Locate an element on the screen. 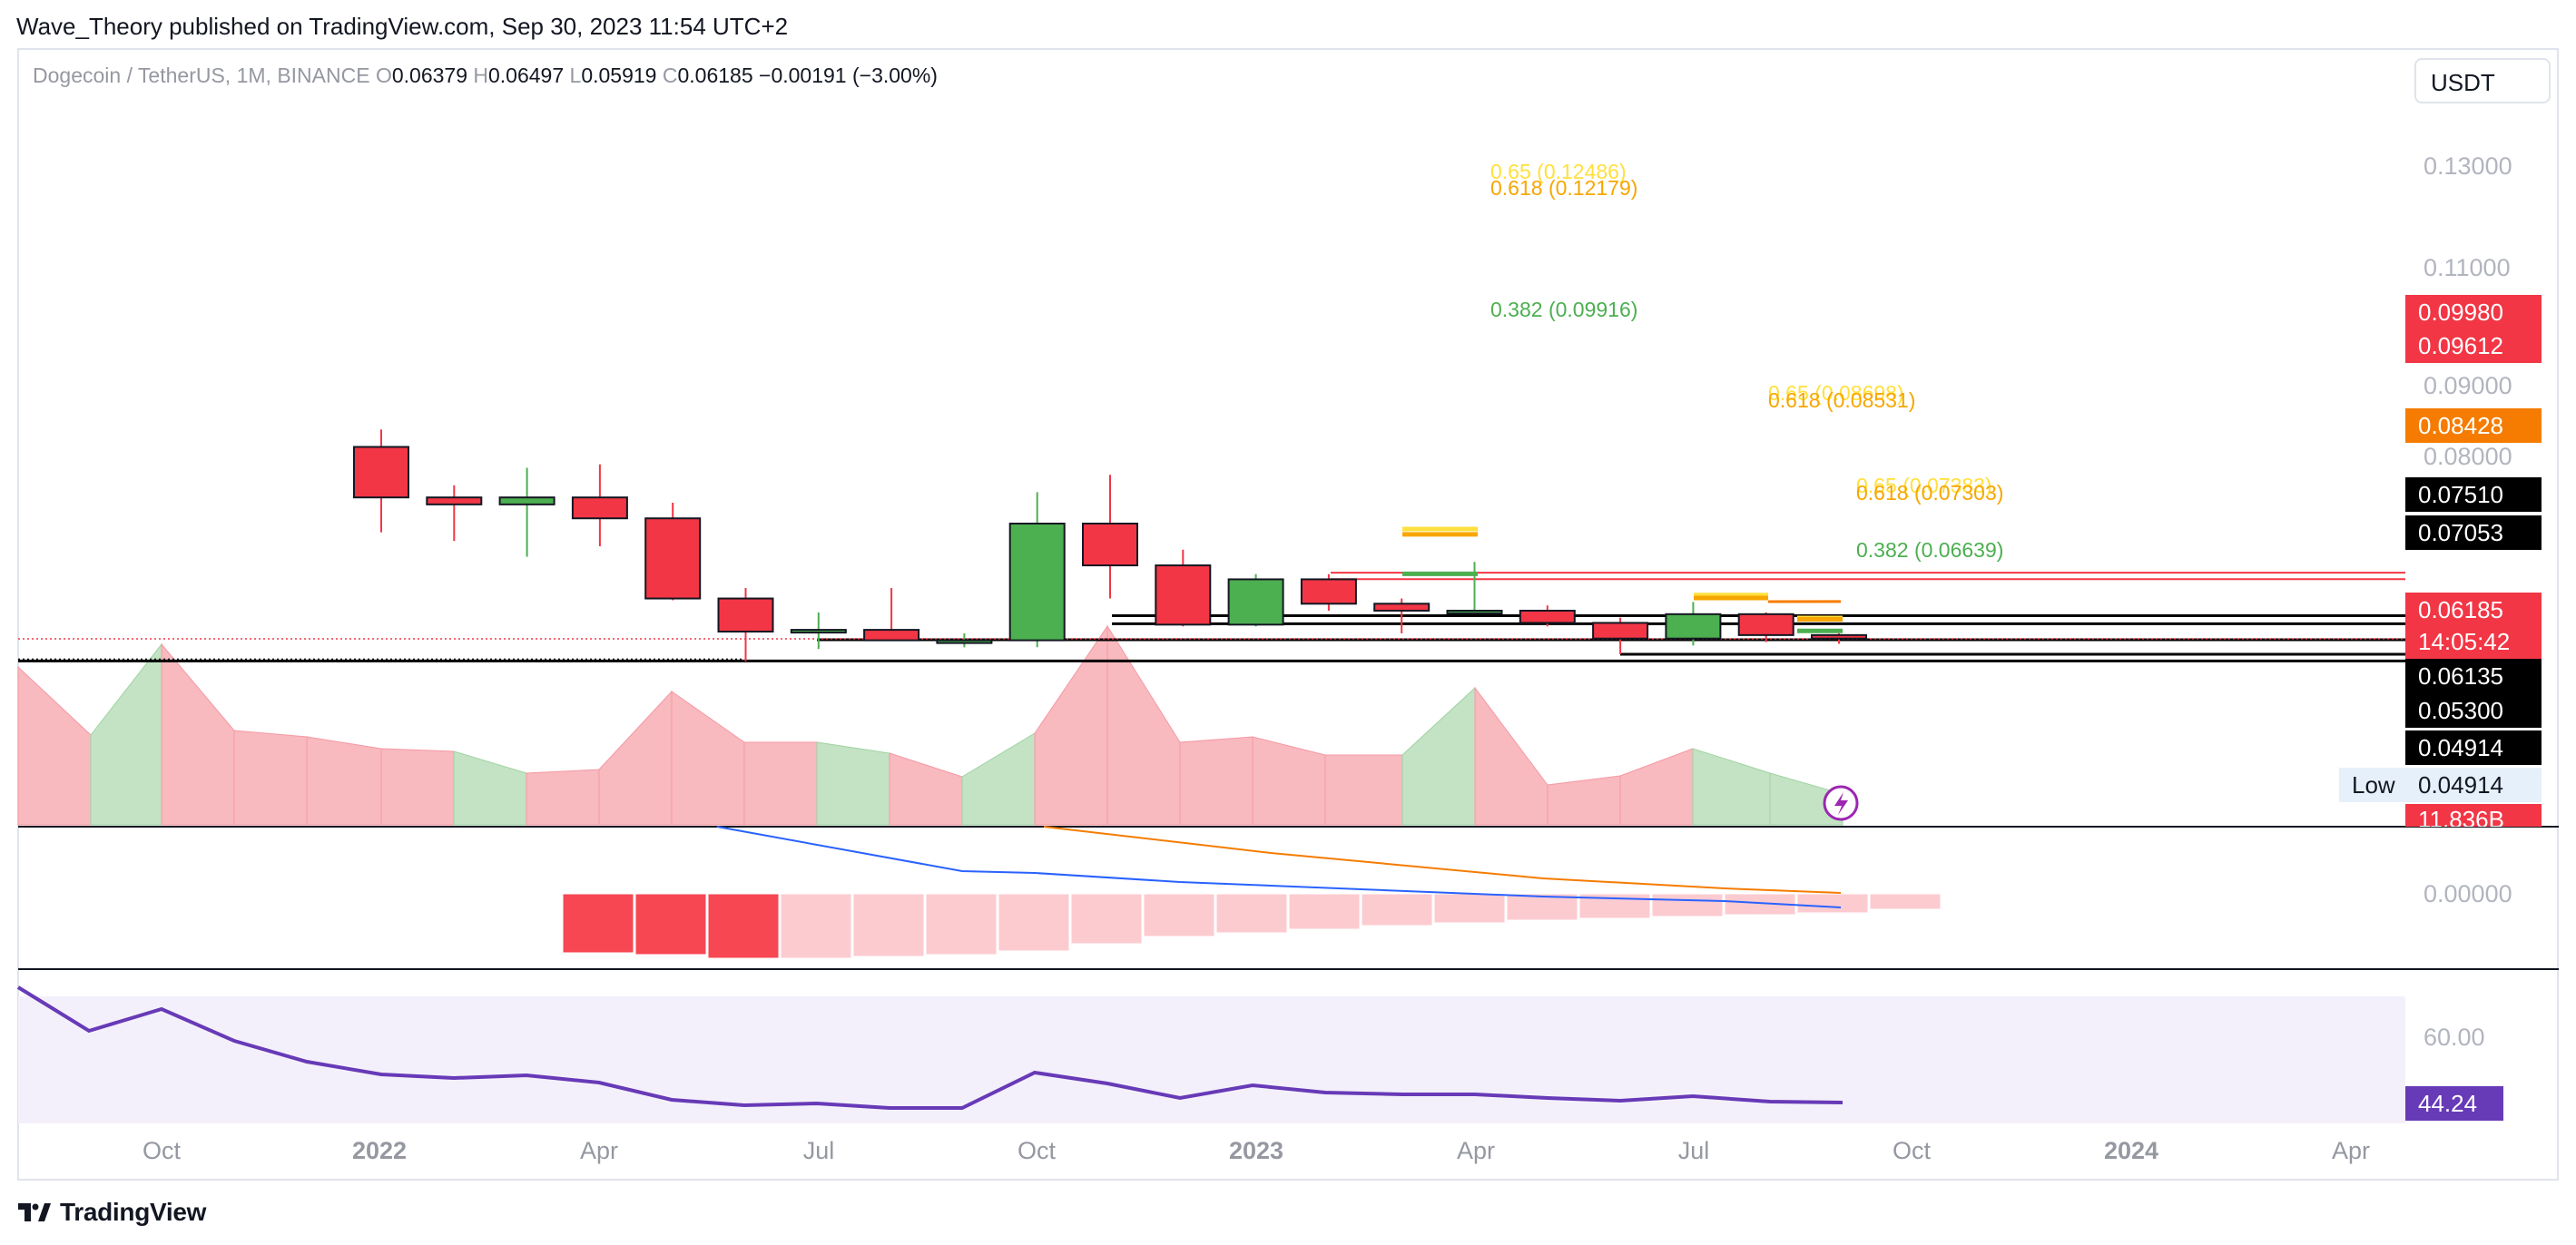 Image resolution: width=2576 pixels, height=1245 pixels. legend-change: −0.00191 (−3.00%) is located at coordinates (848, 75).